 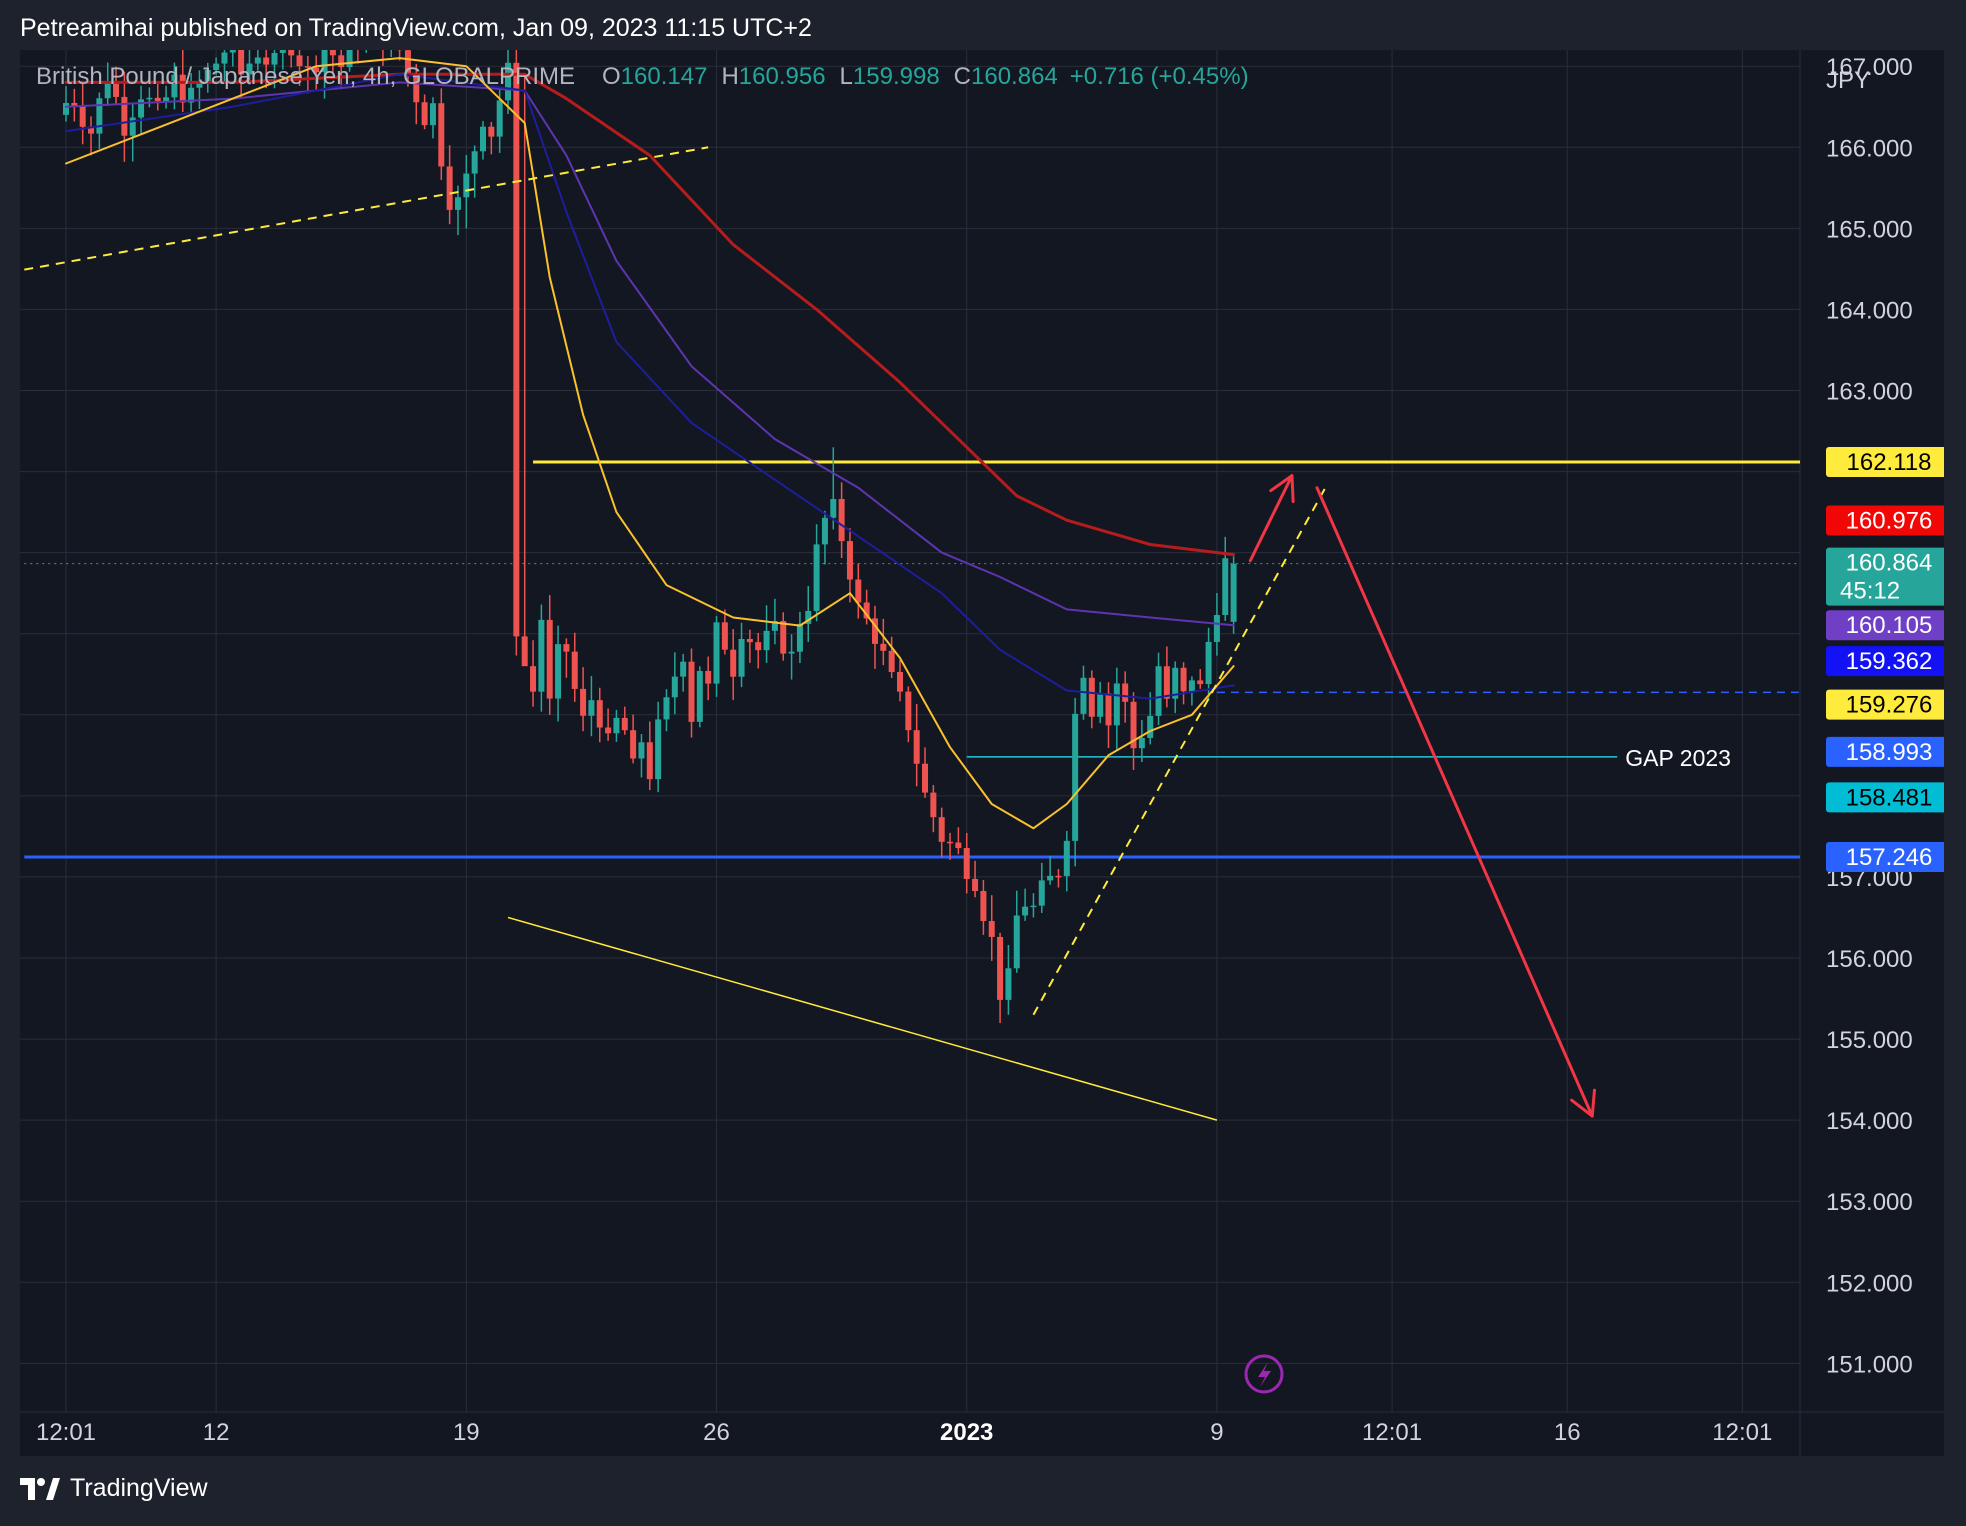 I want to click on tradingview-logo-icon, so click(x=40, y=1488).